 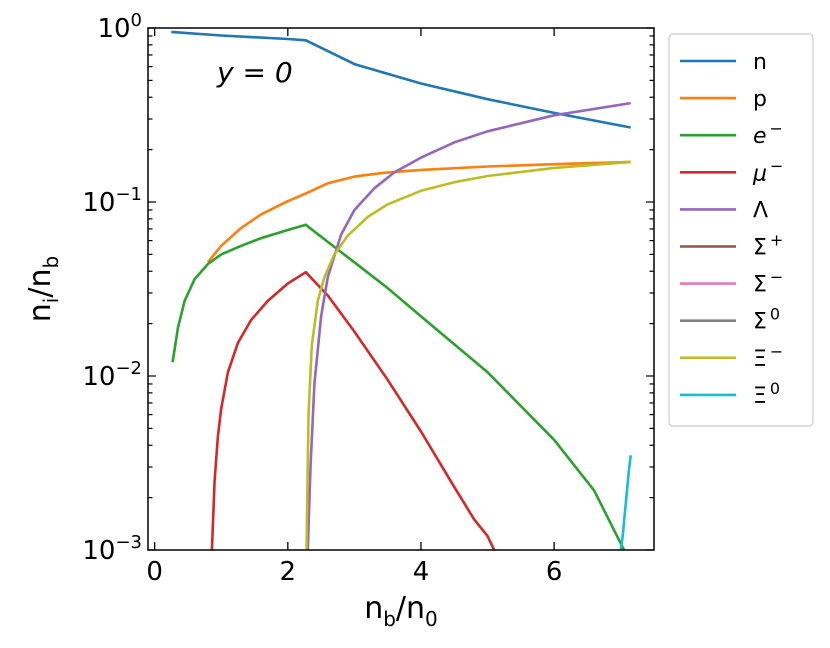 What do you see at coordinates (401, 611) in the screenshot?
I see `x-axis-label: nb/n0` at bounding box center [401, 611].